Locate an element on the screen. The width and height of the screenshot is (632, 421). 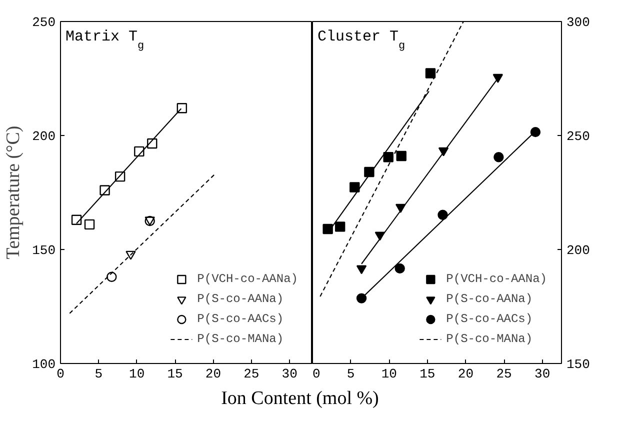
y-axis-title: Temperature (°C) is located at coordinates (13, 193).